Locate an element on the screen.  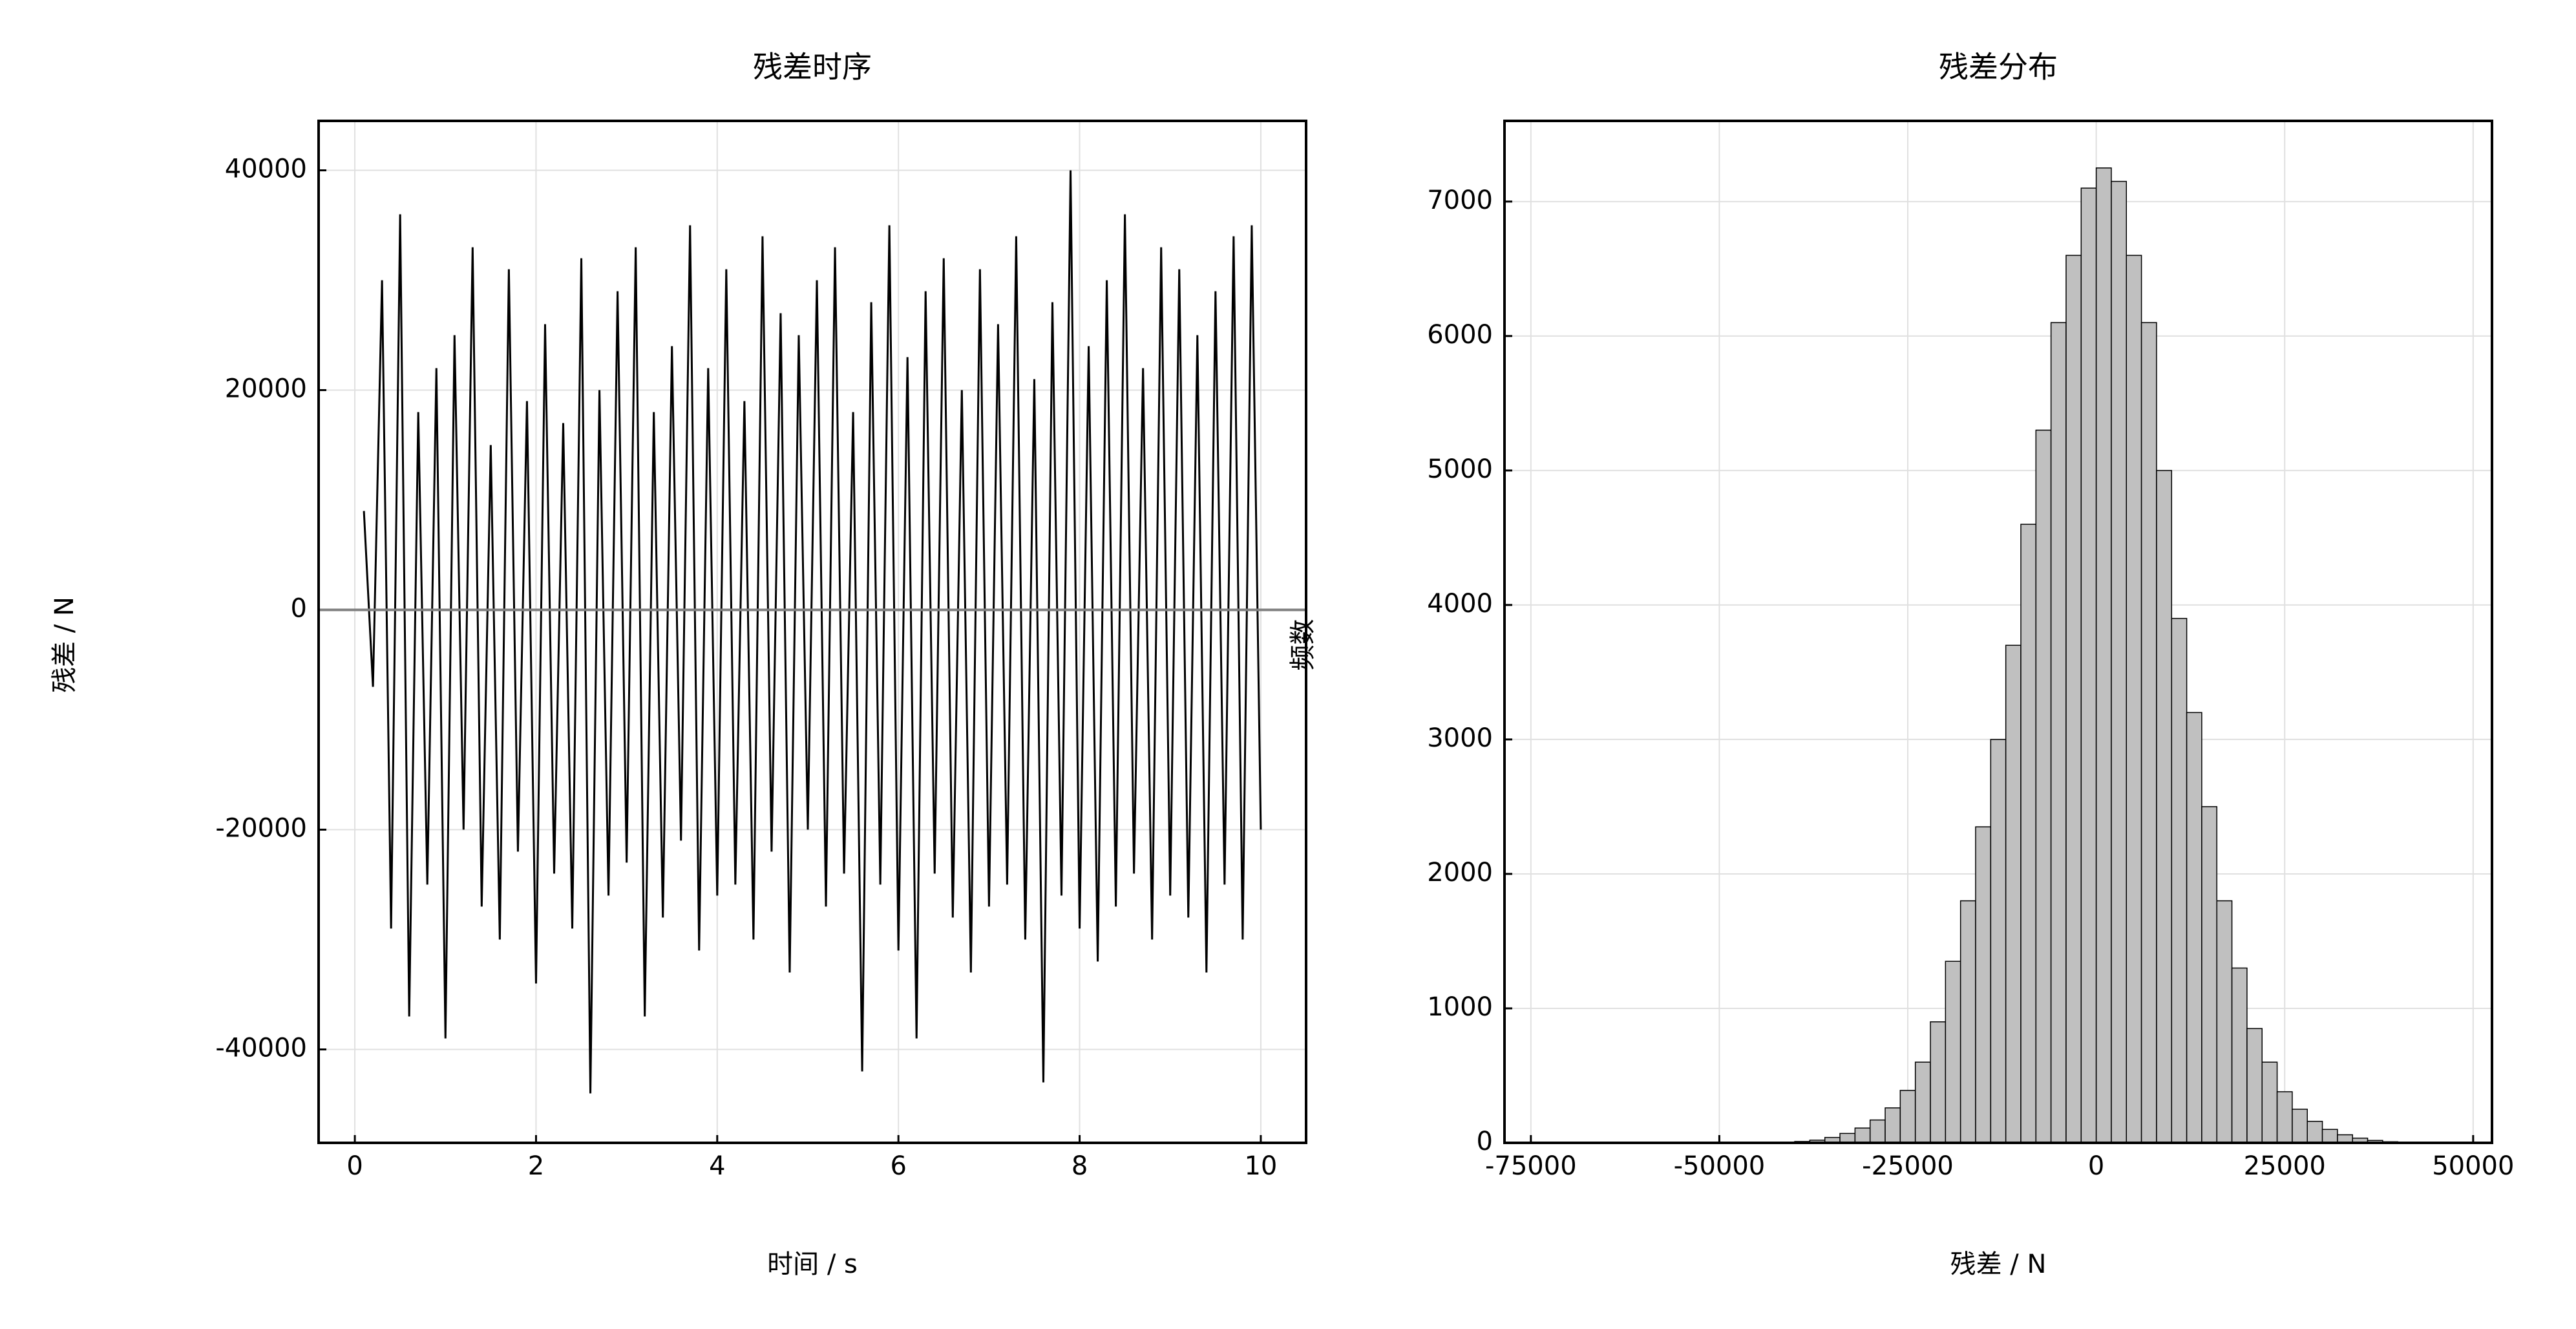
x-tick-label: 4 is located at coordinates (717, 1166).